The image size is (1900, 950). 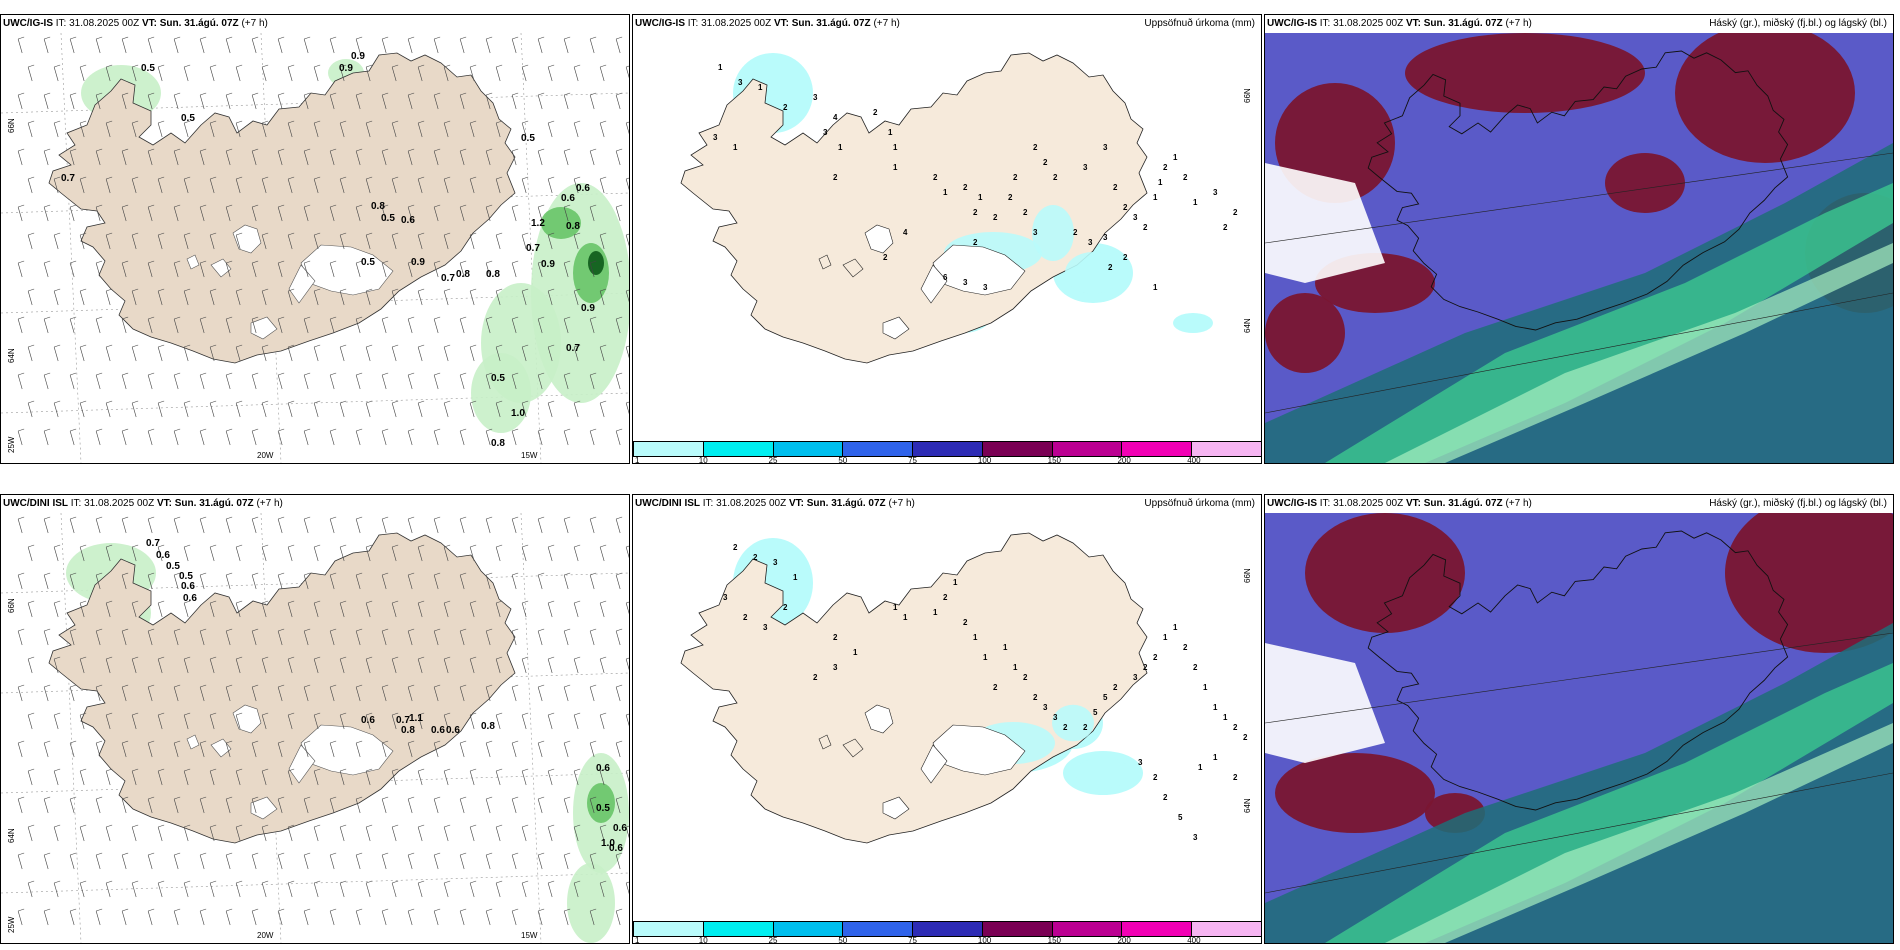 What do you see at coordinates (1087, 449) in the screenshot?
I see `colorbar-swatch` at bounding box center [1087, 449].